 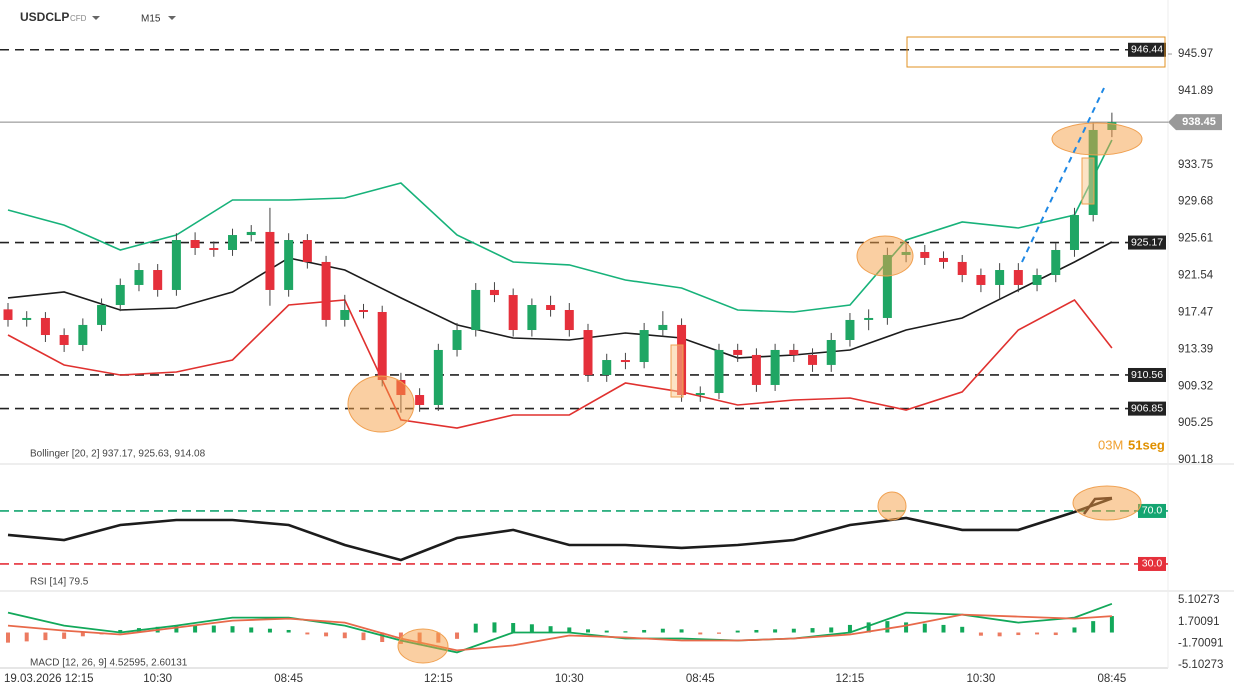 What do you see at coordinates (118, 454) in the screenshot?
I see `indicator-label: Bollinger [20, 2] 937.17, 925.63, 914.08` at bounding box center [118, 454].